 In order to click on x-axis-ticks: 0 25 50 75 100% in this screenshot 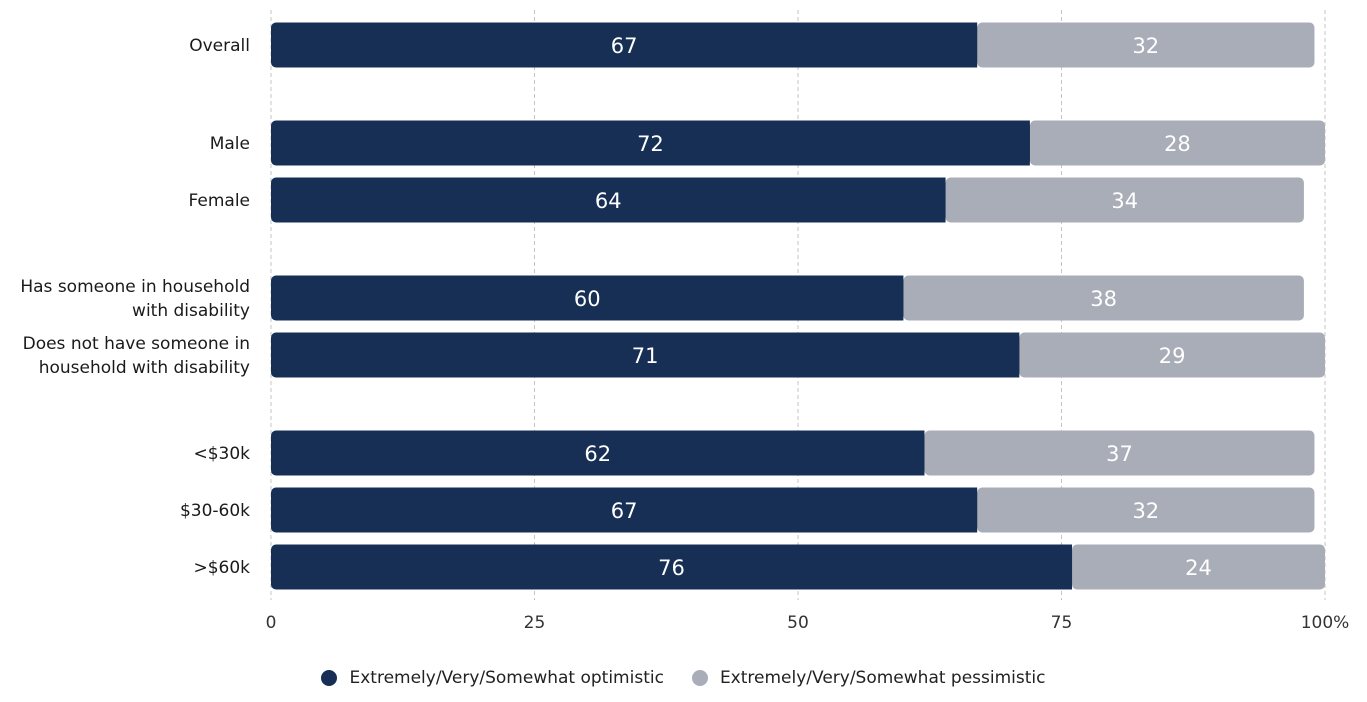, I will do `click(808, 623)`.